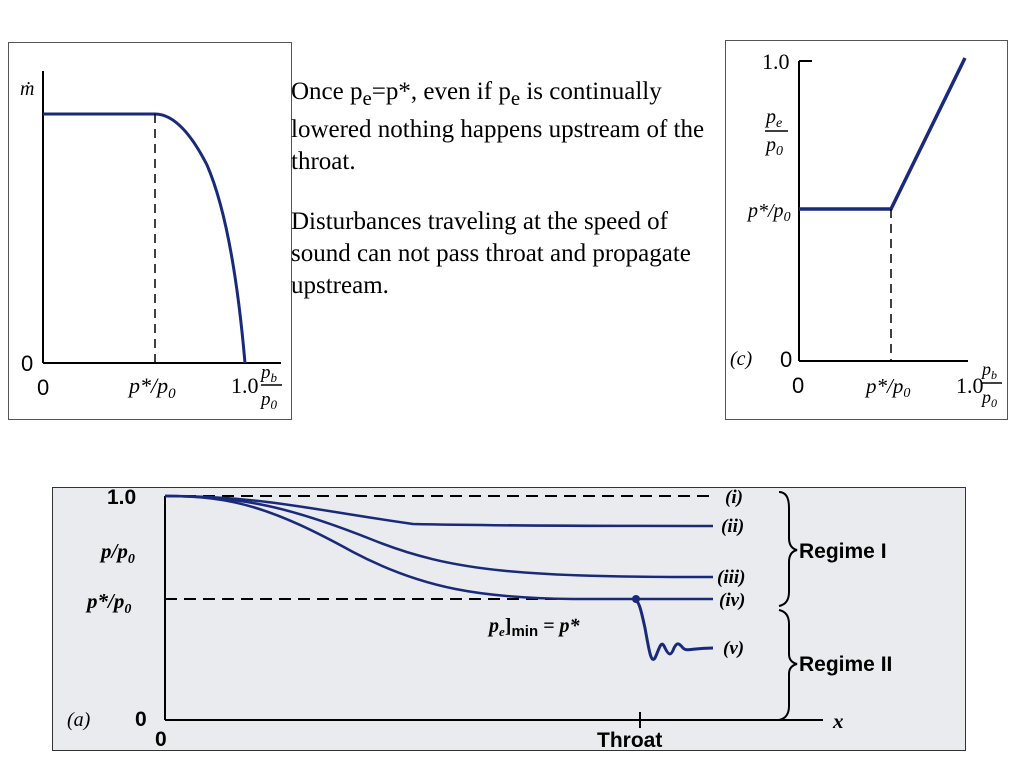  Describe the element at coordinates (439, 536) in the screenshot. I see `curve-iii` at that location.